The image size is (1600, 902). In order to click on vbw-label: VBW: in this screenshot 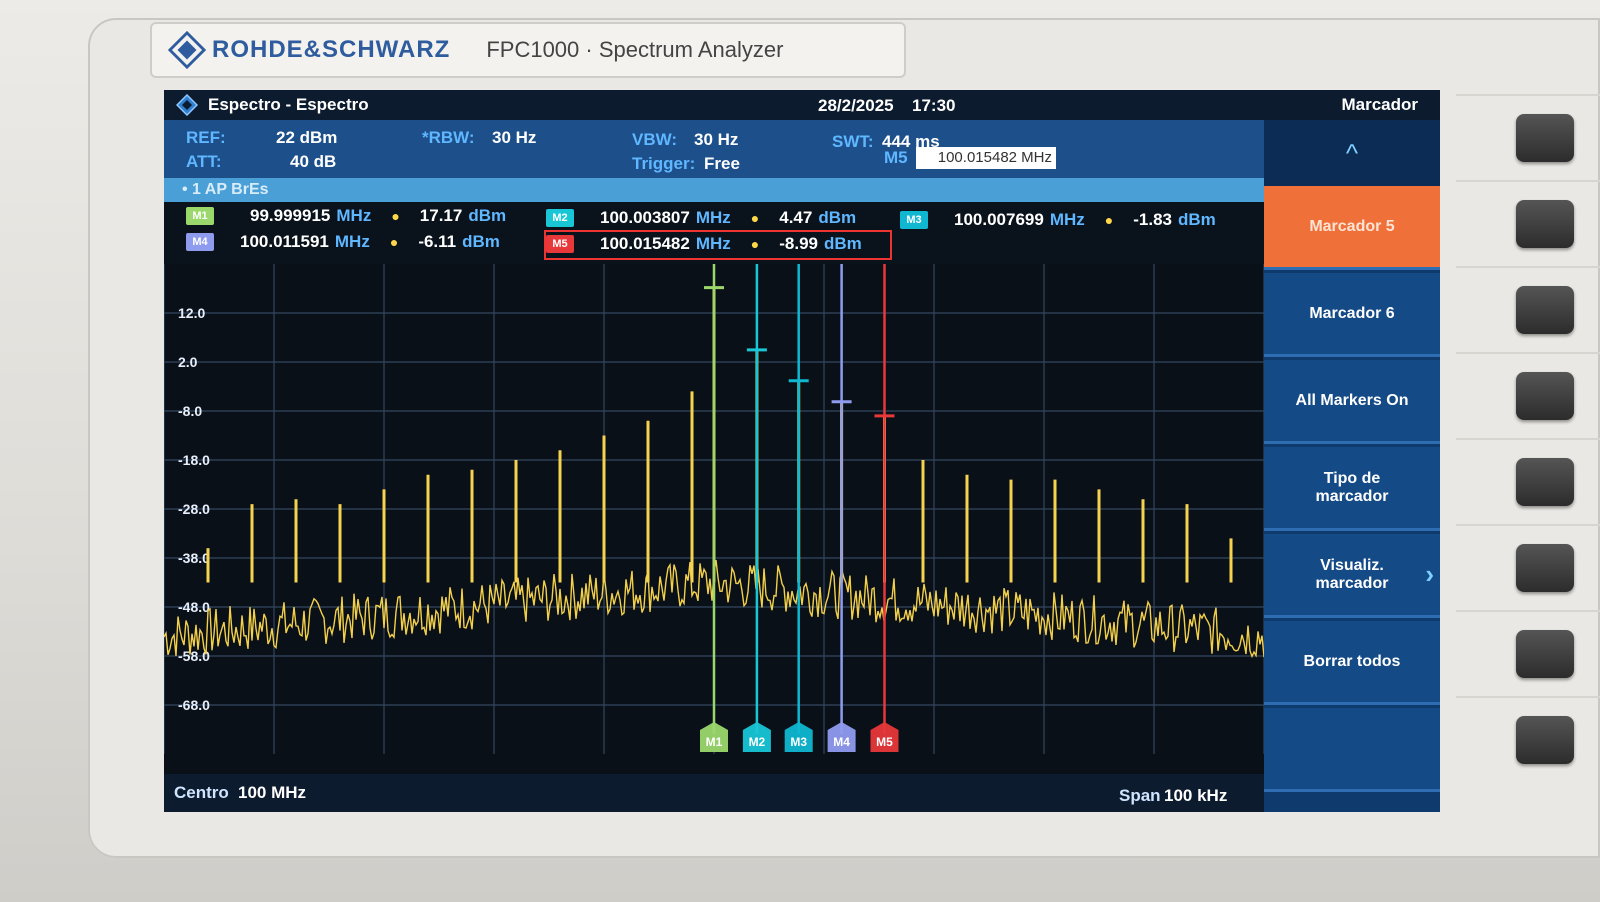, I will do `click(655, 139)`.